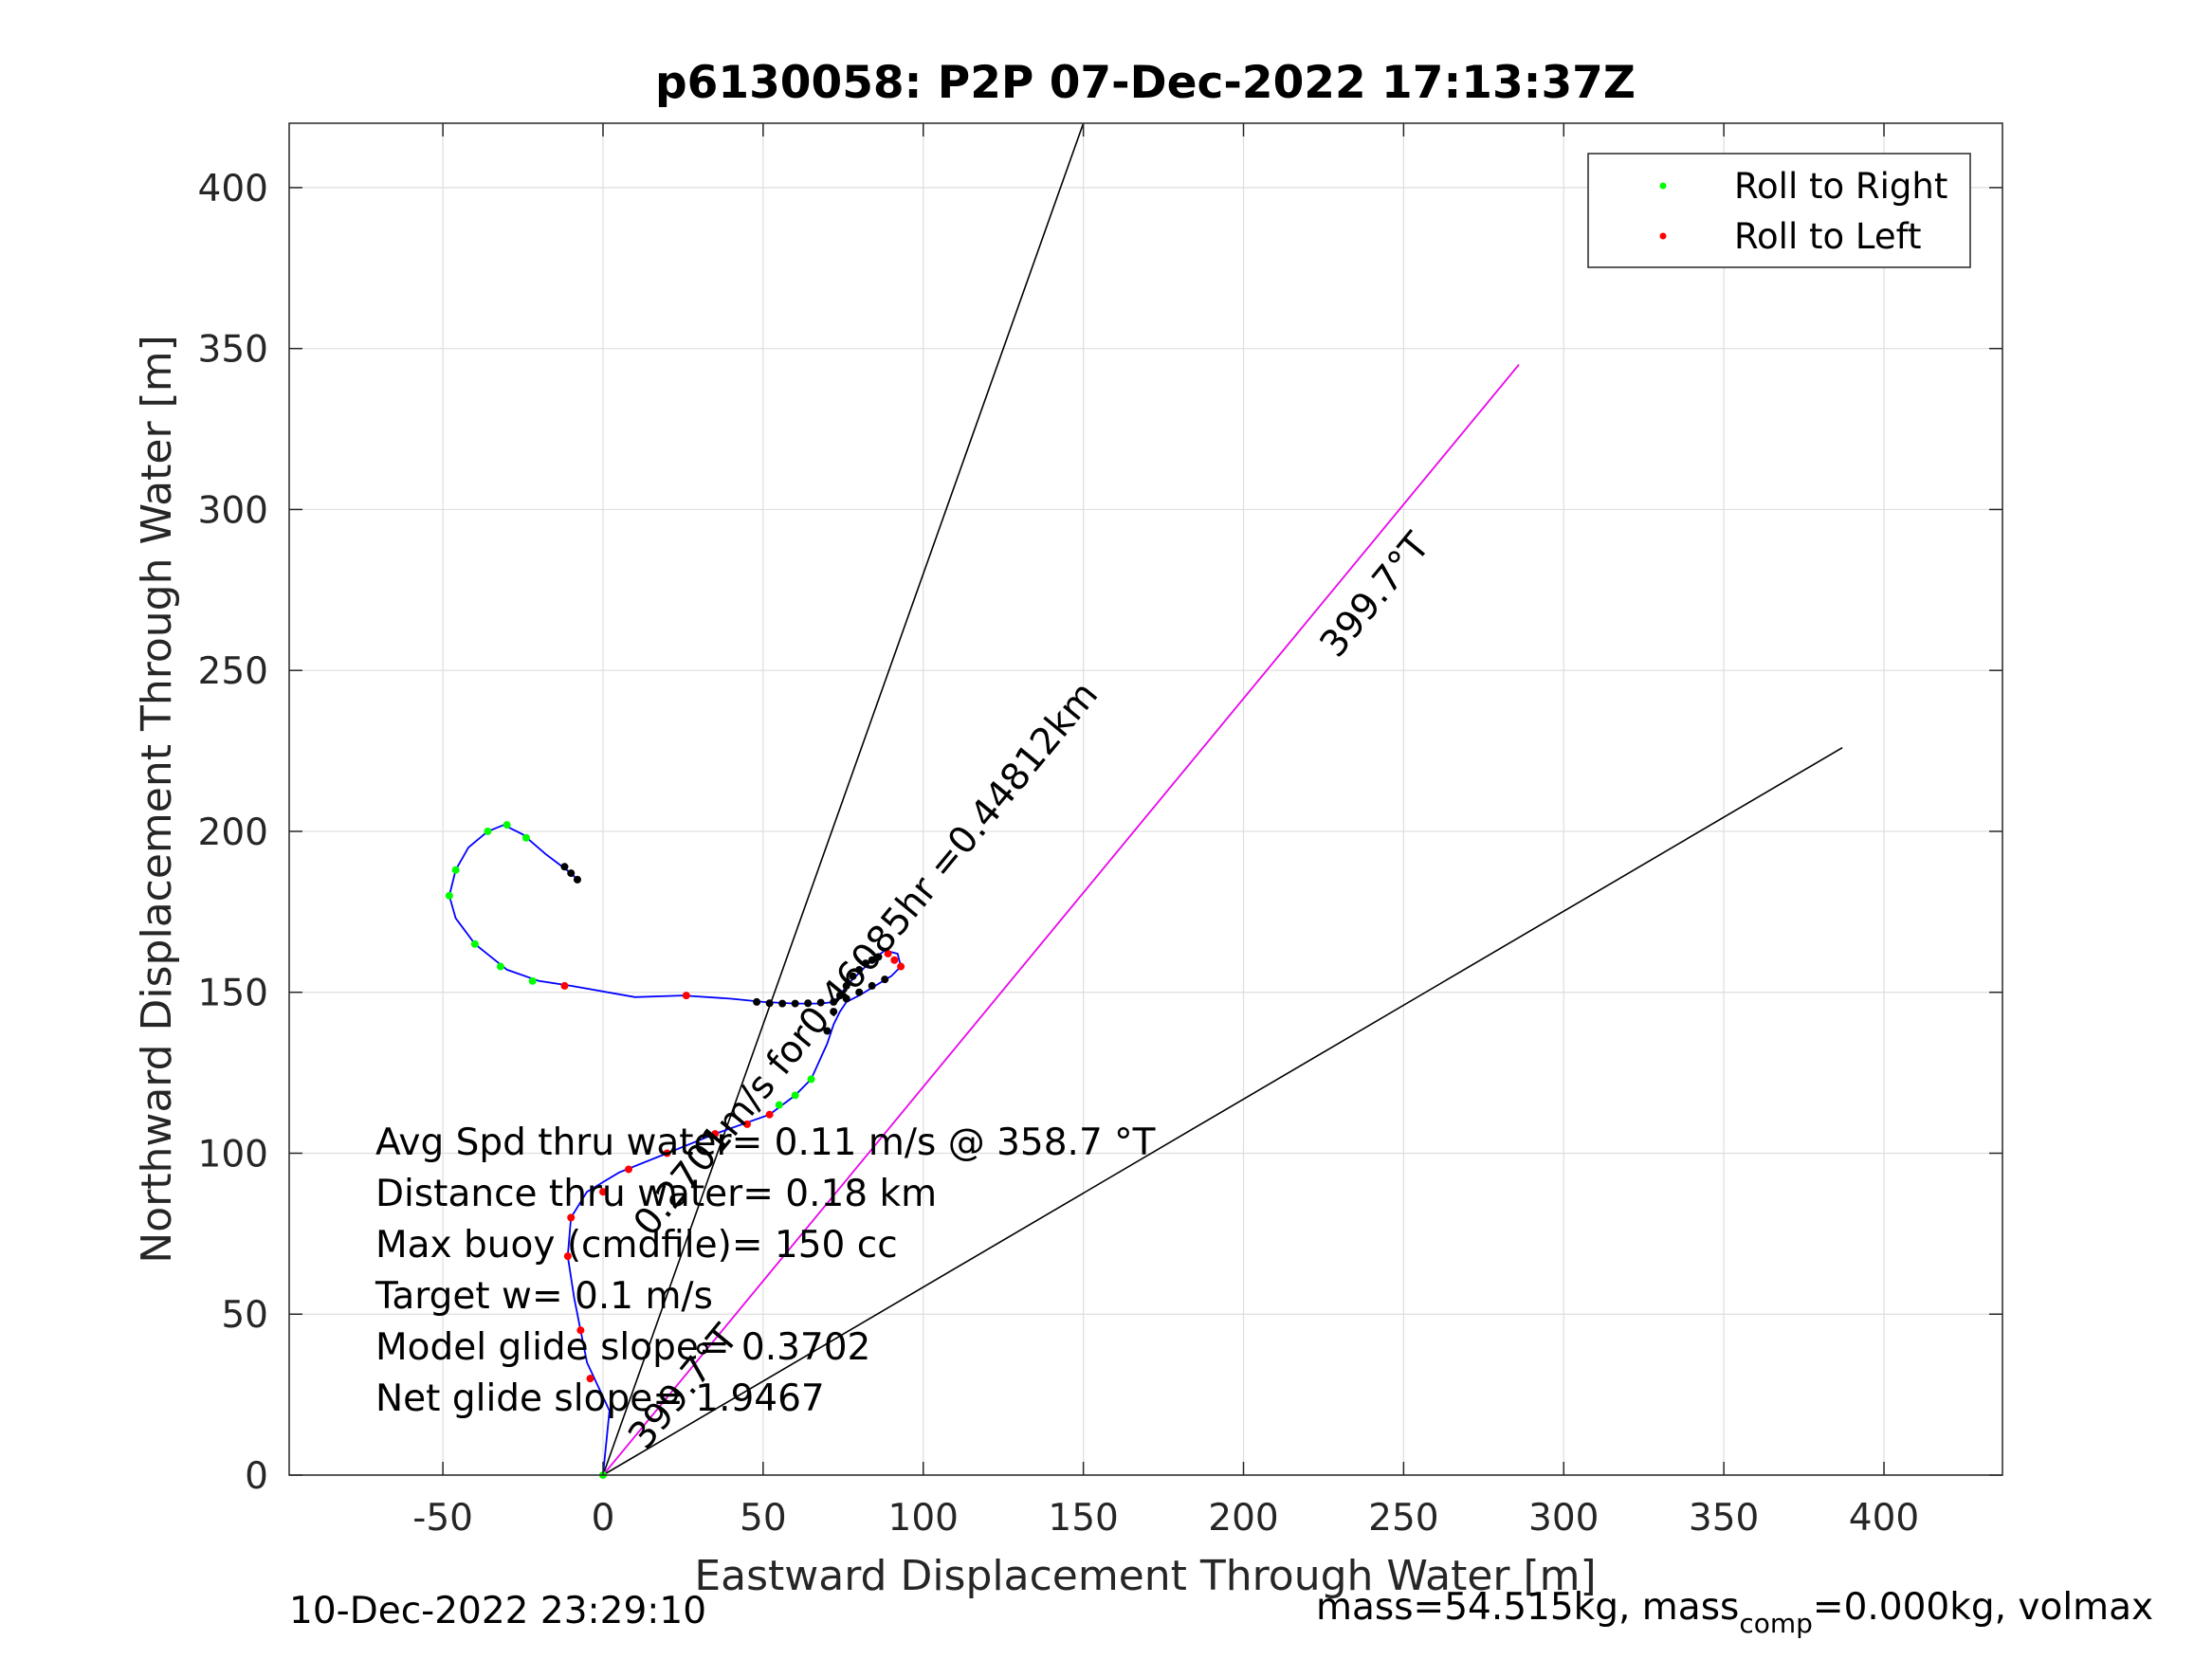 The width and height of the screenshot is (2212, 1659). What do you see at coordinates (622, 1347) in the screenshot?
I see `stat-line-4: Model glide slope= 0.3702` at bounding box center [622, 1347].